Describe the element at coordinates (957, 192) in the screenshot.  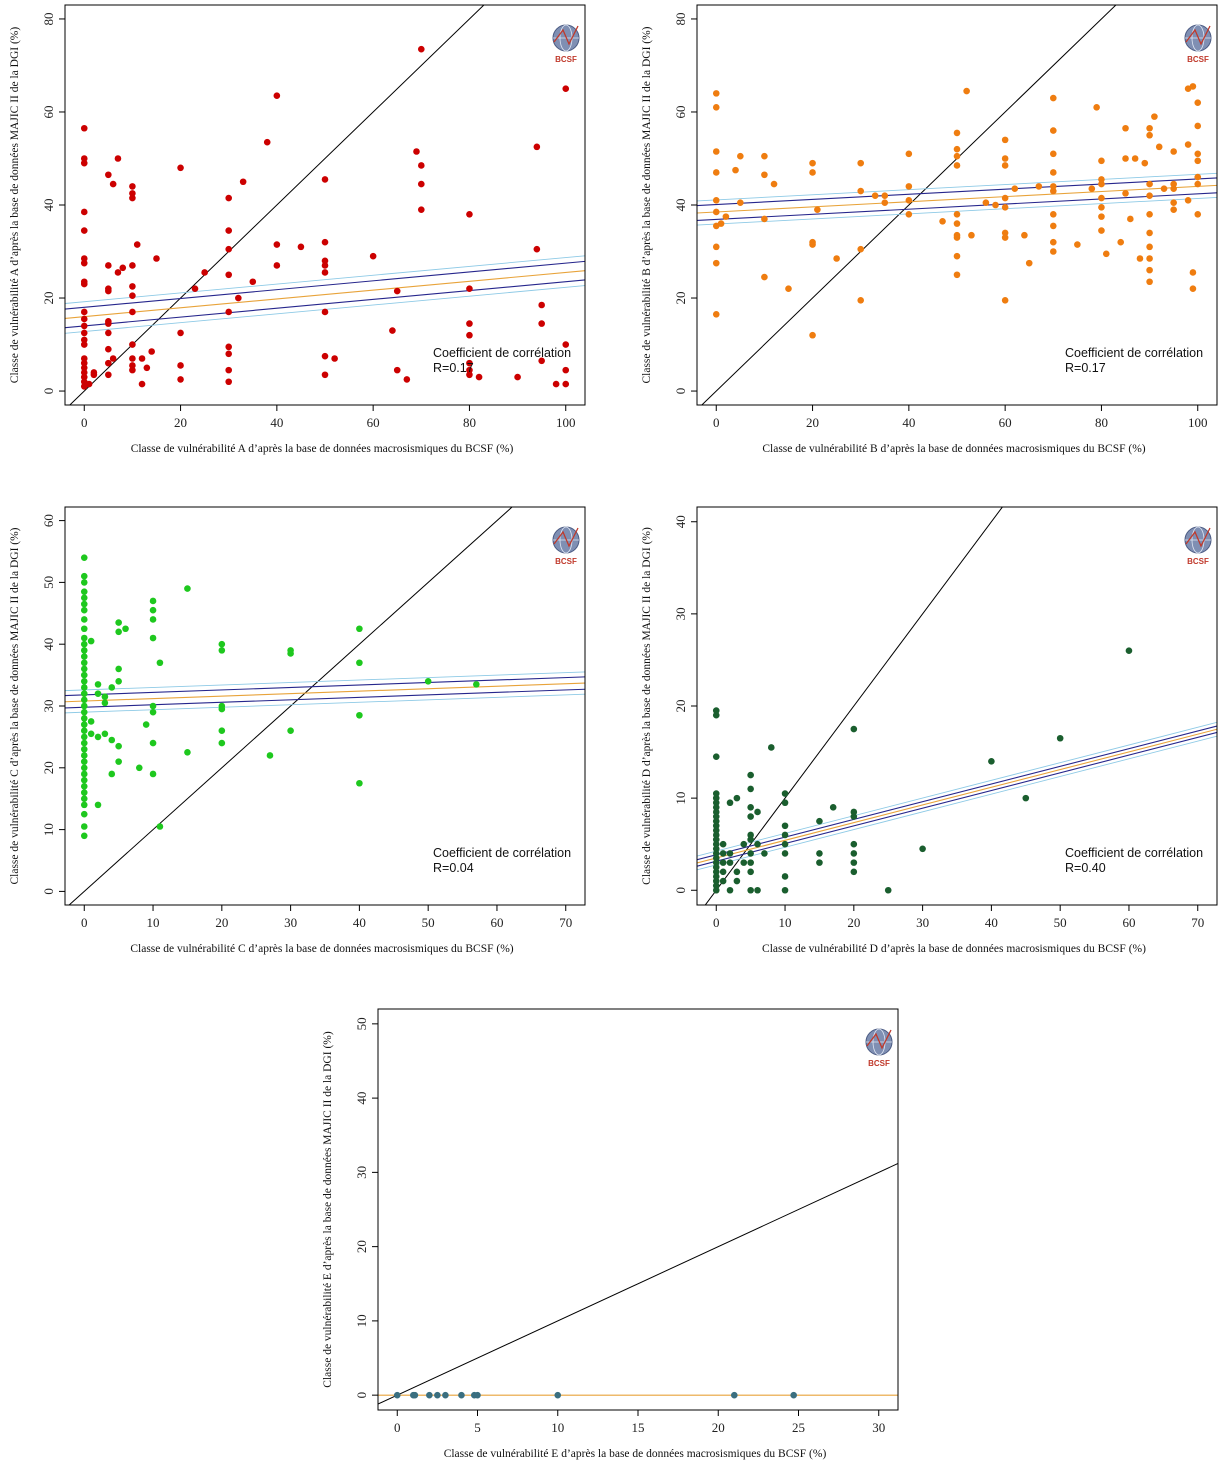
I see `confidence-band-upper` at that location.